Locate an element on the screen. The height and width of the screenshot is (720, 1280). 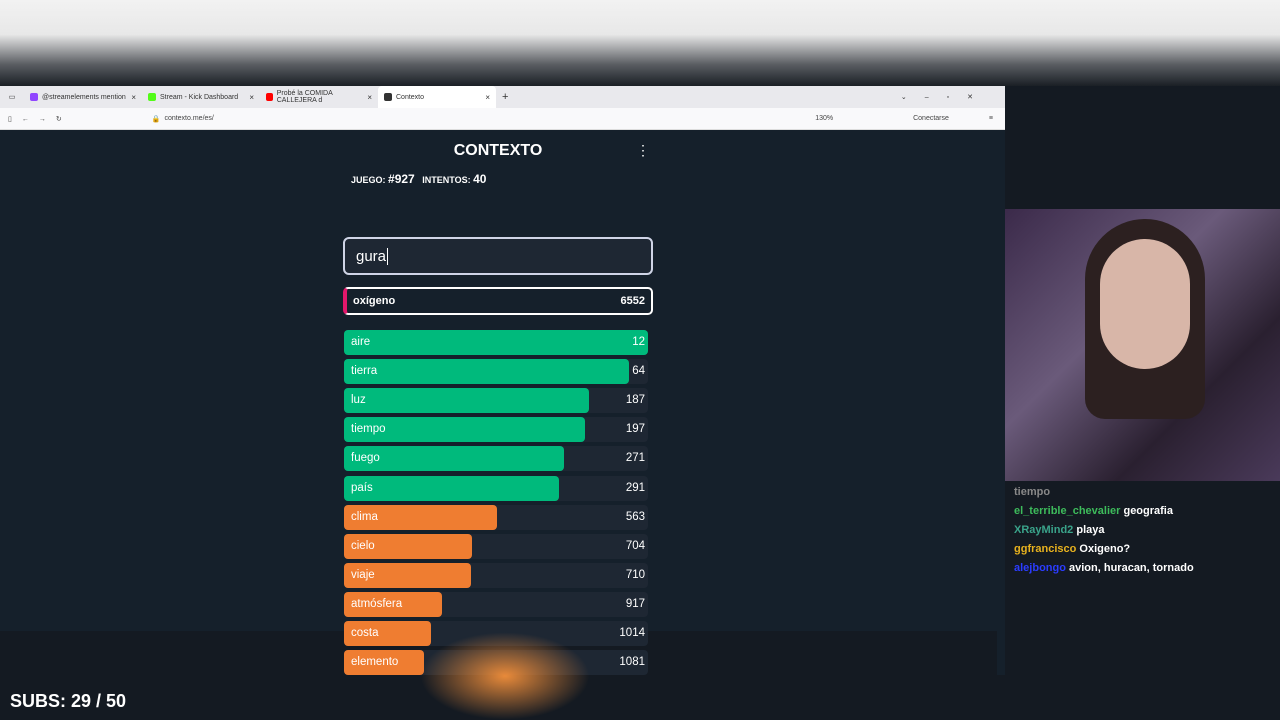
new-tab-button: + is located at coordinates (505, 97).